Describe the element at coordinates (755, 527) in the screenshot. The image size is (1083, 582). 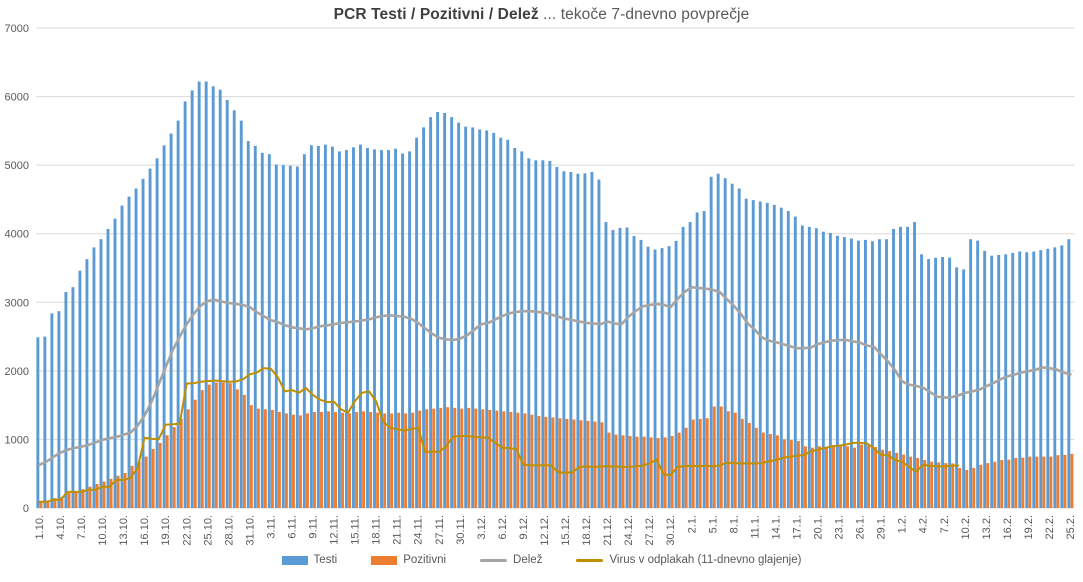
I see `svg-text: 11.1.` at that location.